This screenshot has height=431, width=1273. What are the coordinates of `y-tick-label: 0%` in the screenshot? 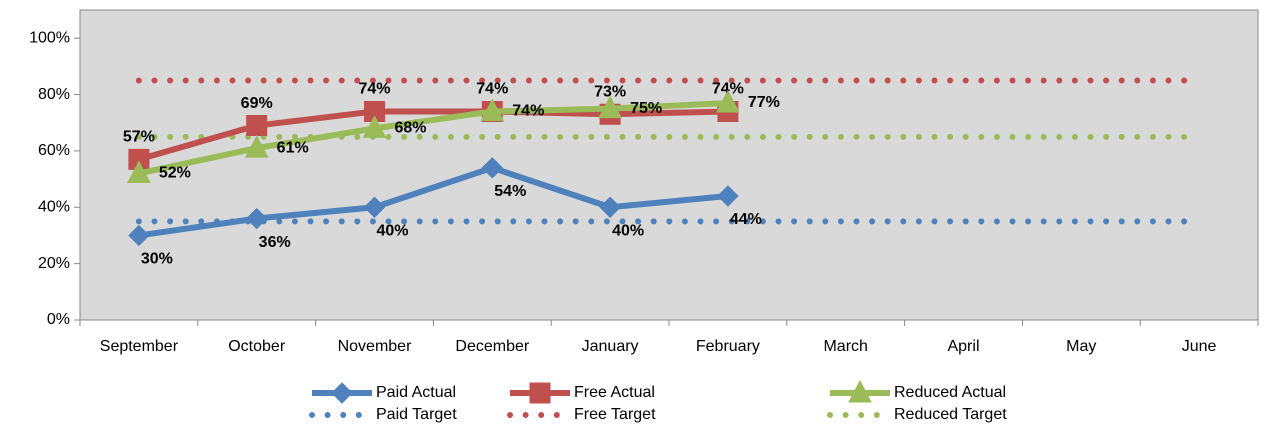 It's located at (58, 319).